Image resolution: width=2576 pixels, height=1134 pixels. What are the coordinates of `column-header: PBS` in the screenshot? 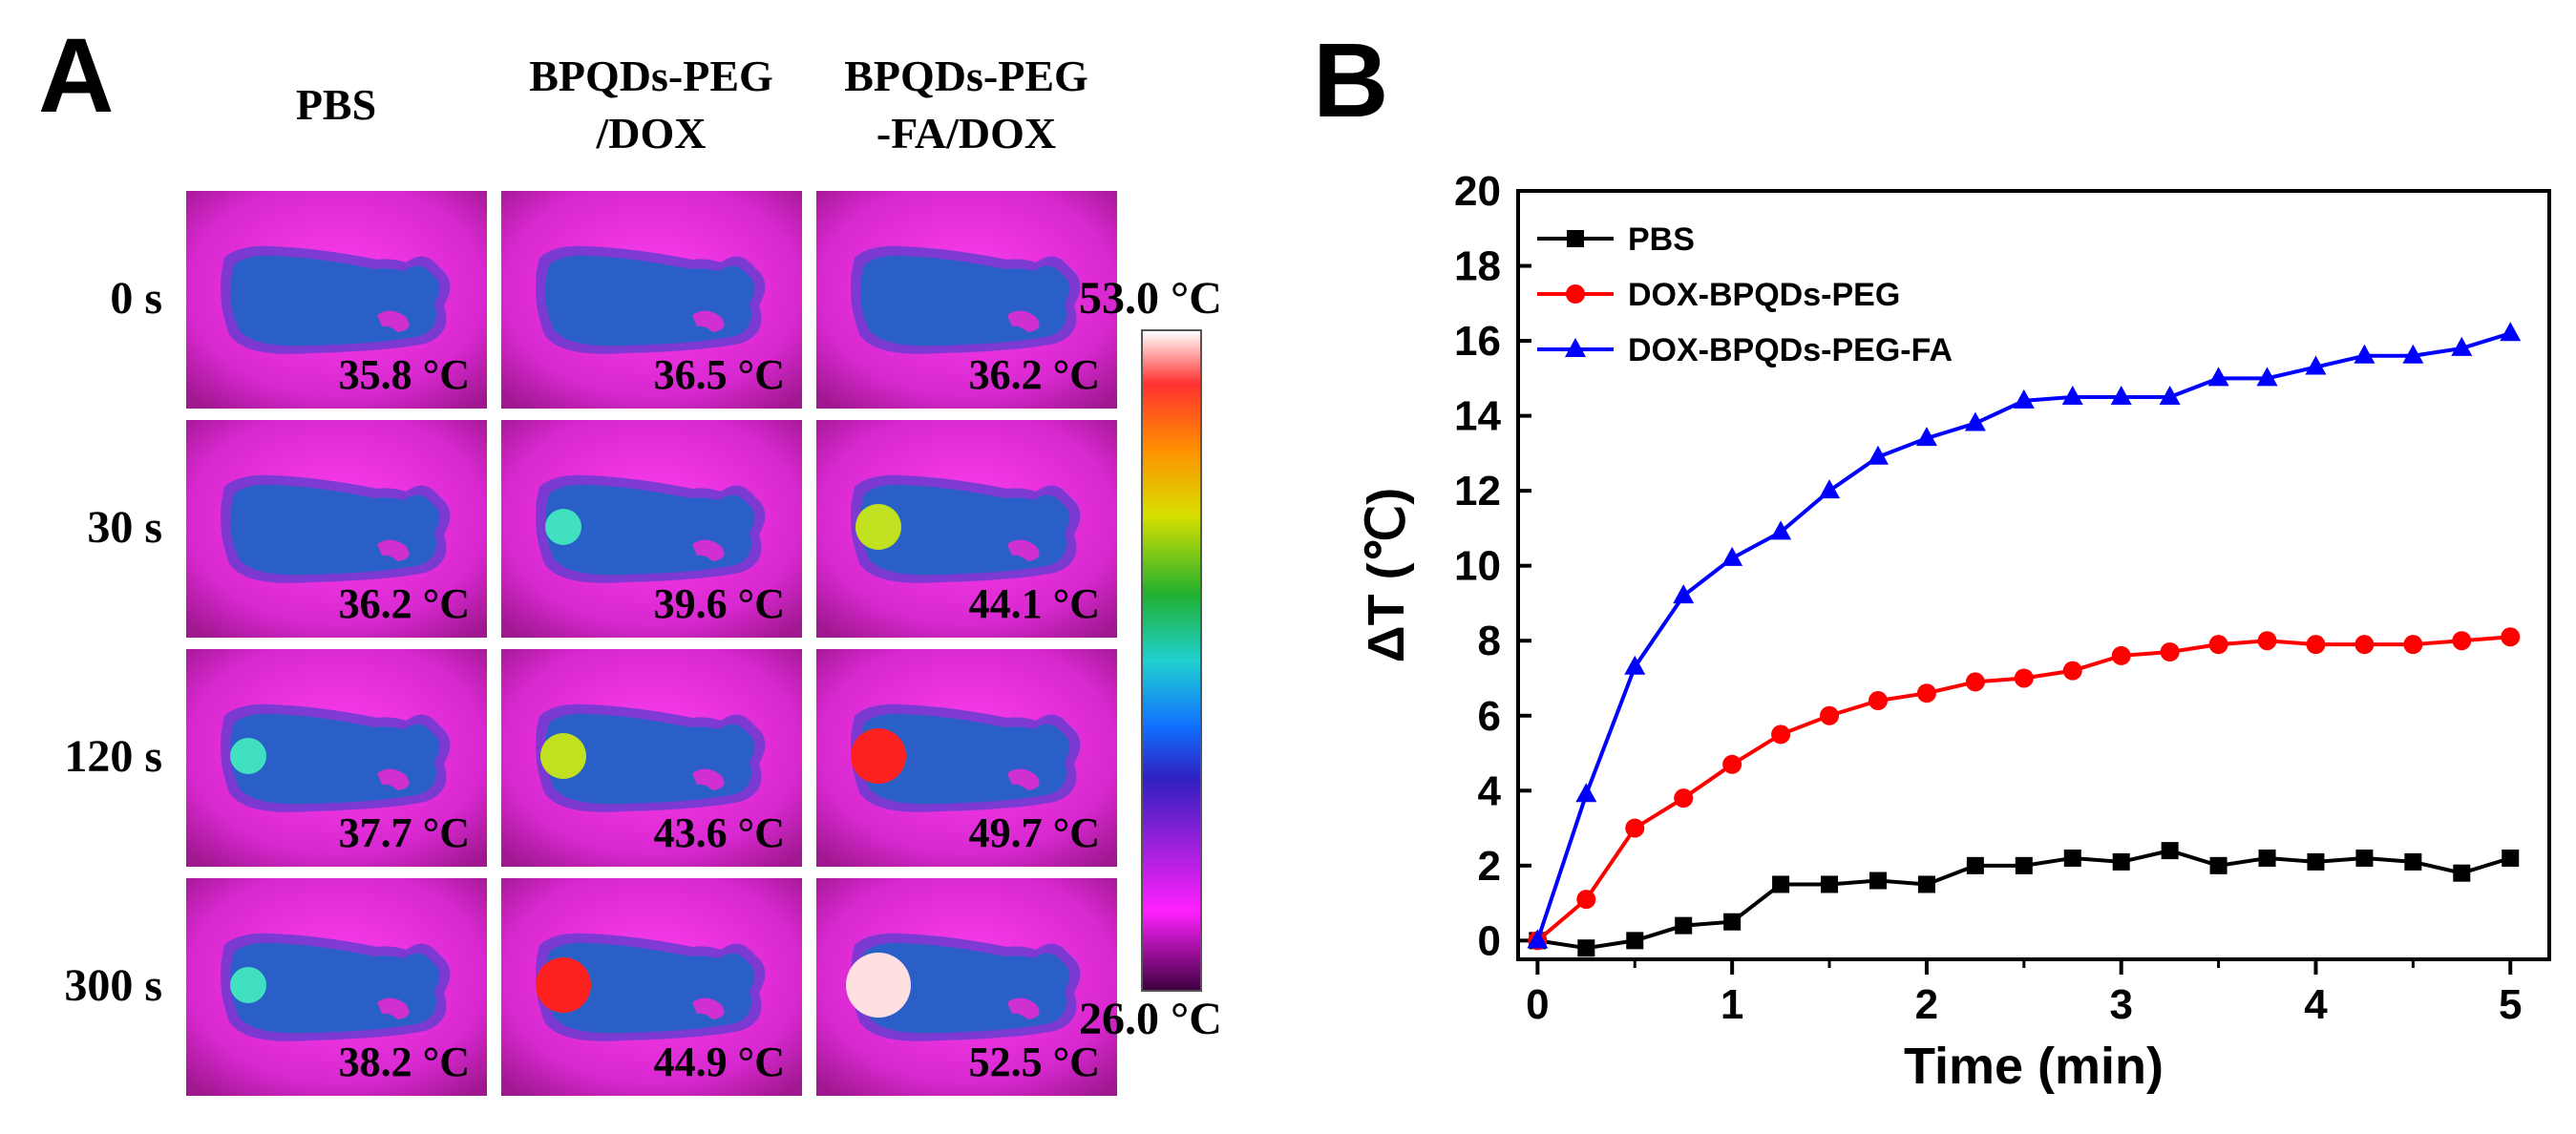 It's located at (336, 105).